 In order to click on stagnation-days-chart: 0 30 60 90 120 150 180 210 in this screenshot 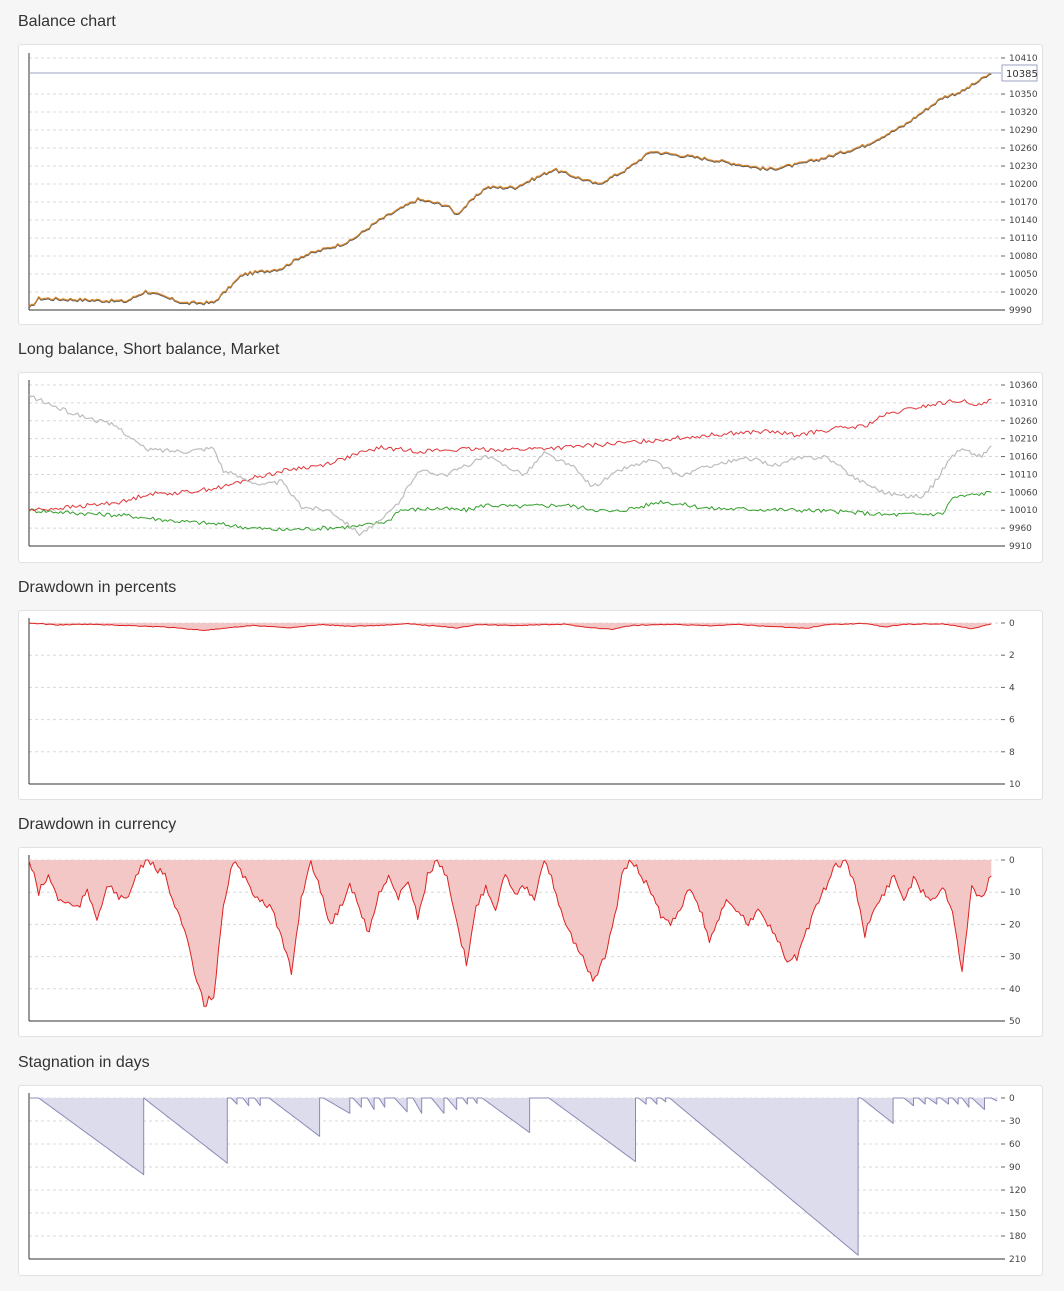, I will do `click(527, 1179)`.